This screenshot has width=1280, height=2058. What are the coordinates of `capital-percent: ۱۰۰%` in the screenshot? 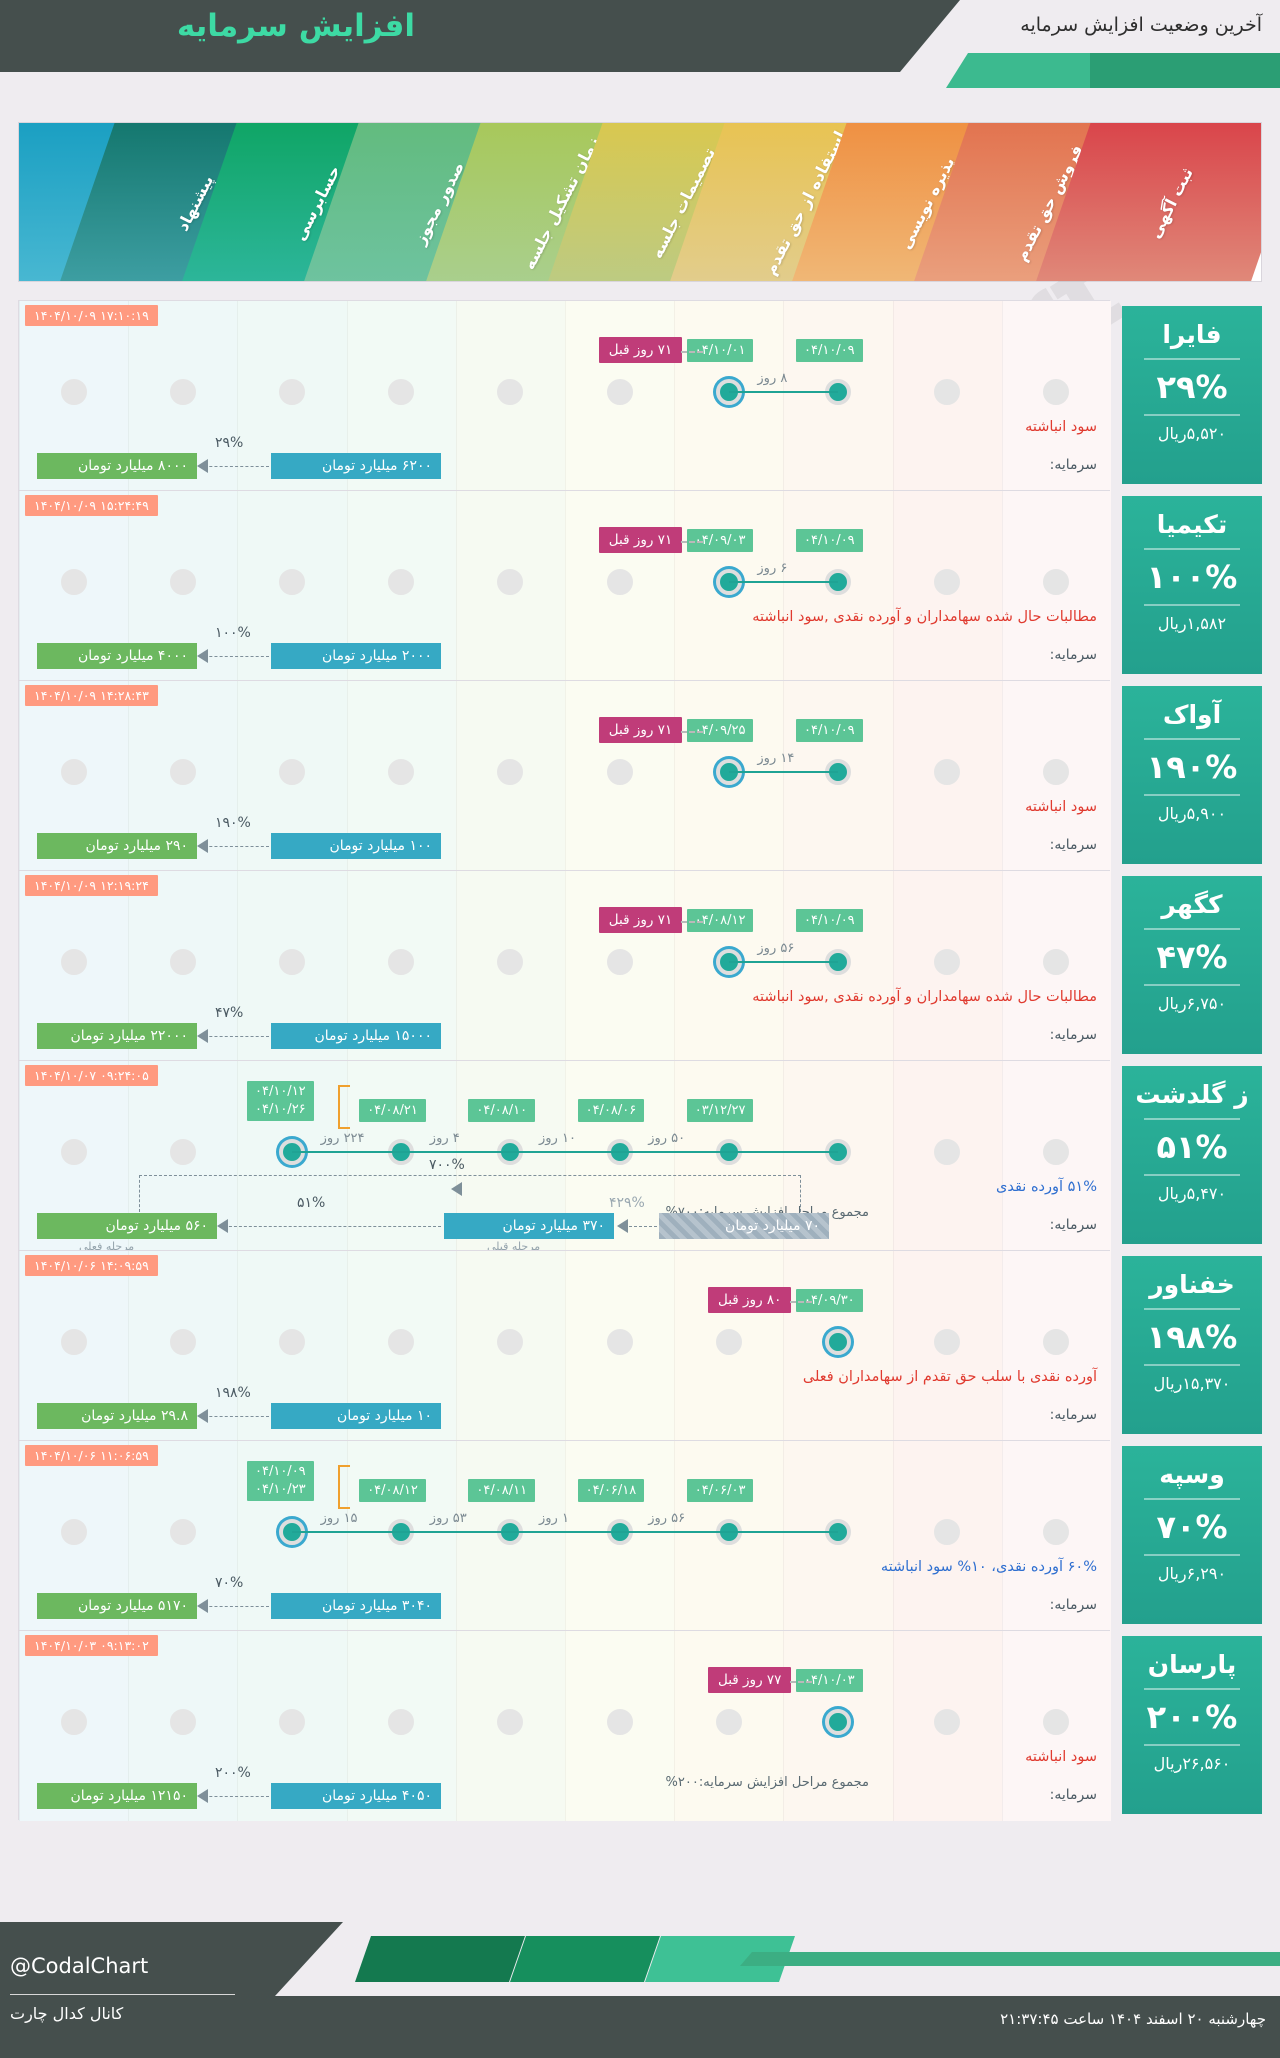 It's located at (233, 633).